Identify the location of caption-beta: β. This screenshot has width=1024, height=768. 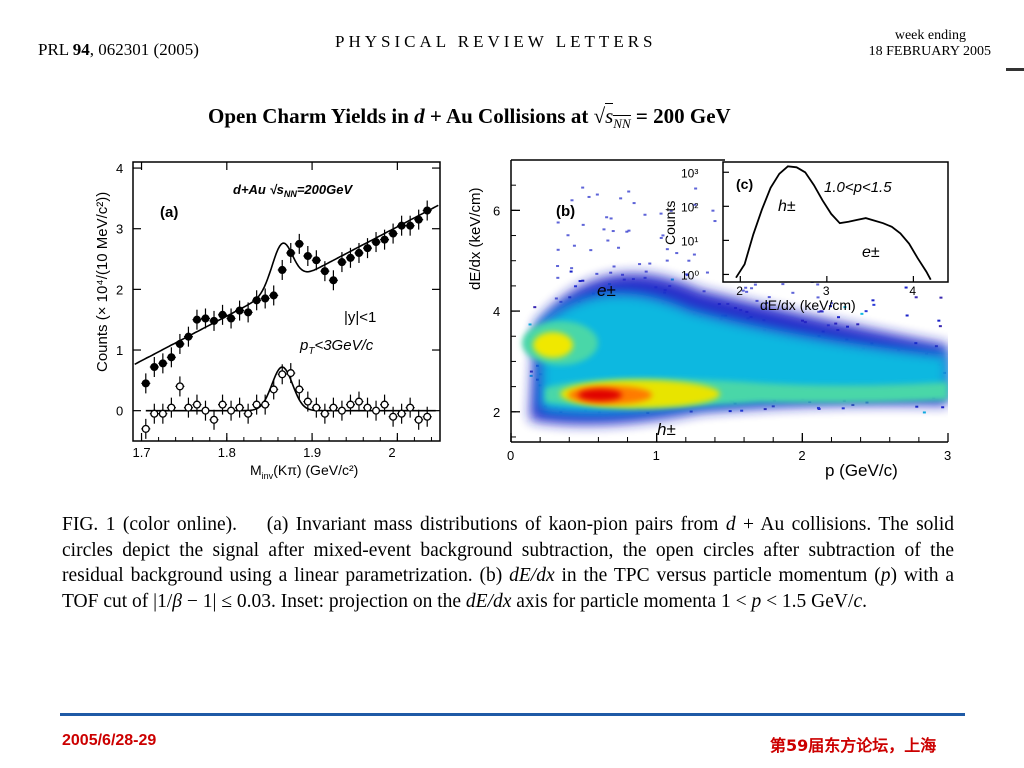
(177, 601).